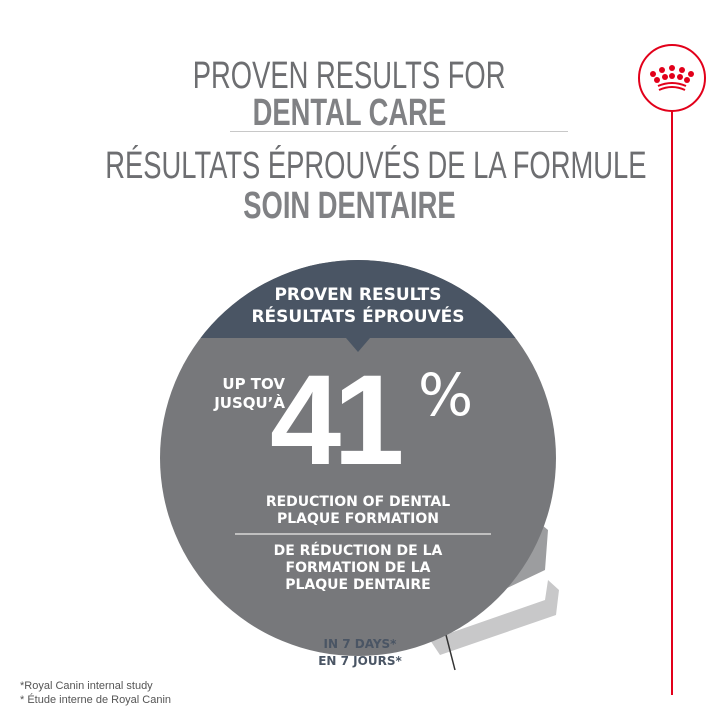  Describe the element at coordinates (358, 306) in the screenshot. I see `banner-text: PROVEN RESULTS RÉSULTATS ÉPROUVÉS` at that location.